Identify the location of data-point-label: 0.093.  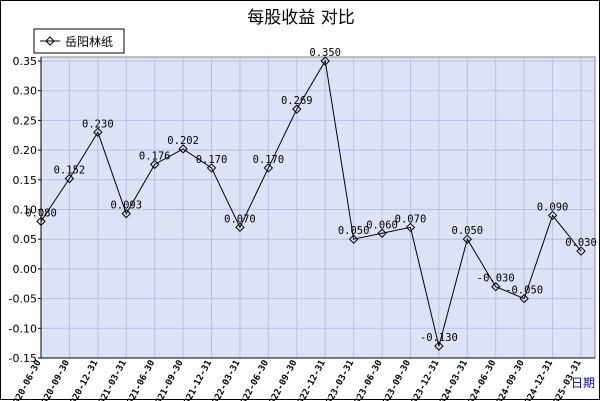
(126, 206).